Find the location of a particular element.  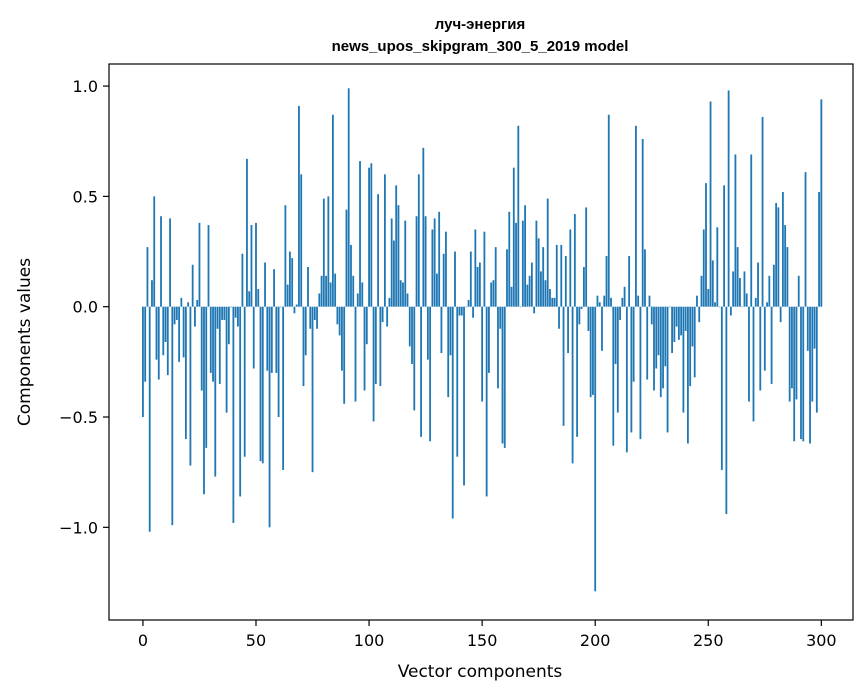

chart-subtitle: news_upos_skipgram_300_5_2019 model is located at coordinates (480, 46).